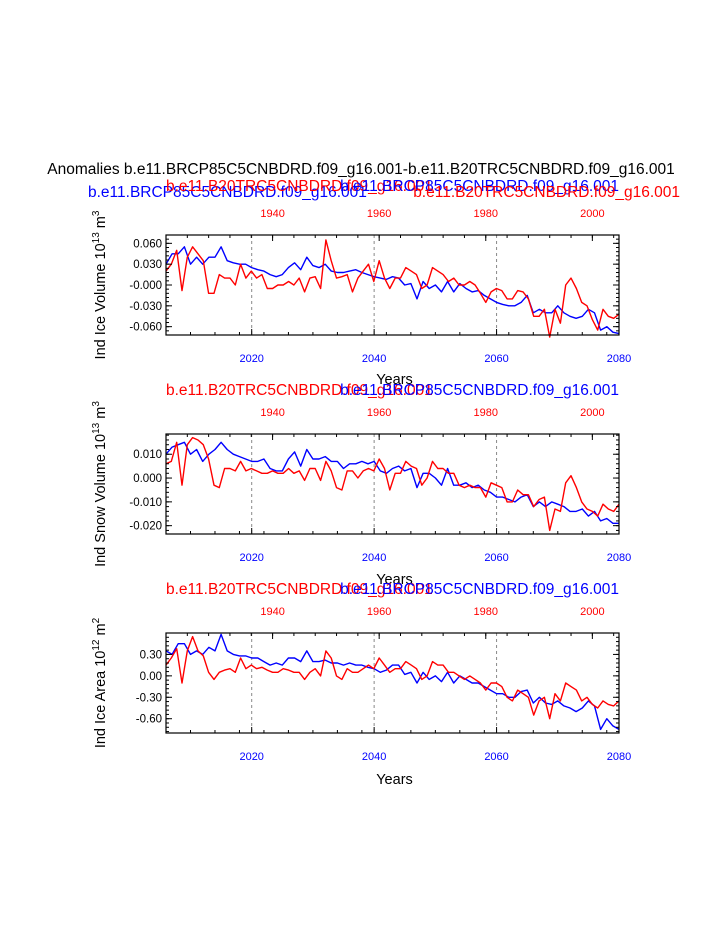 Image resolution: width=723 pixels, height=935 pixels. Describe the element at coordinates (147, 265) in the screenshot. I see `y-tick-label: 0.030` at that location.